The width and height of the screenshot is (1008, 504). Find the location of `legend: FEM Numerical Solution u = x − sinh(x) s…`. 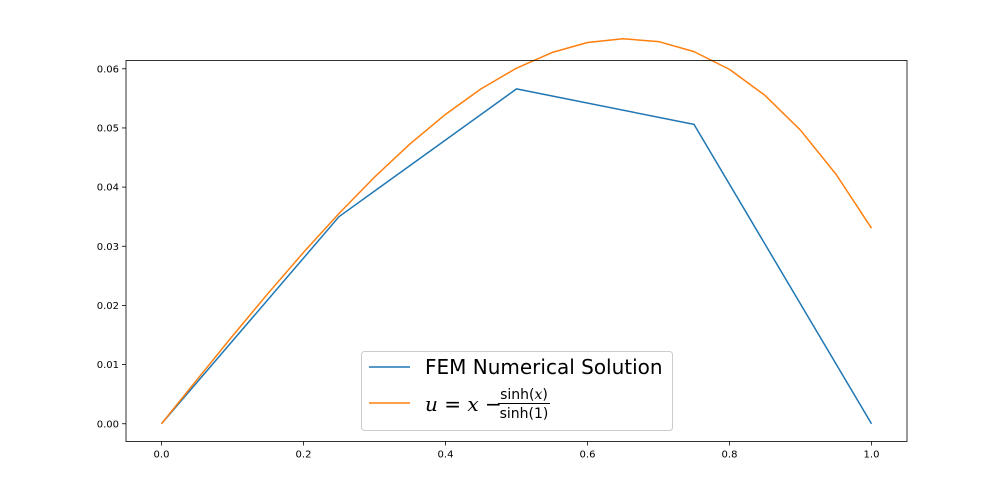

legend: FEM Numerical Solution u = x − sinh(x) s… is located at coordinates (517, 391).